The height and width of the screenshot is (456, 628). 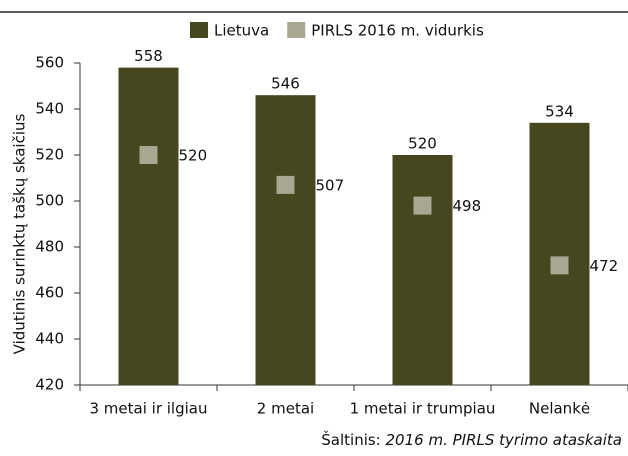 What do you see at coordinates (353, 439) in the screenshot?
I see `source-label: Šaltinis:` at bounding box center [353, 439].